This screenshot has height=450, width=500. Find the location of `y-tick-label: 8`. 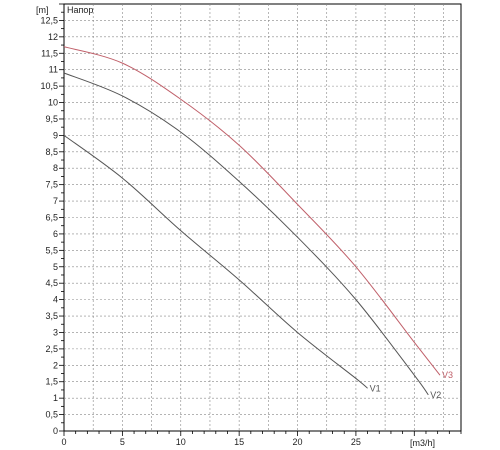

y-tick-label: 8 is located at coordinates (55, 168).